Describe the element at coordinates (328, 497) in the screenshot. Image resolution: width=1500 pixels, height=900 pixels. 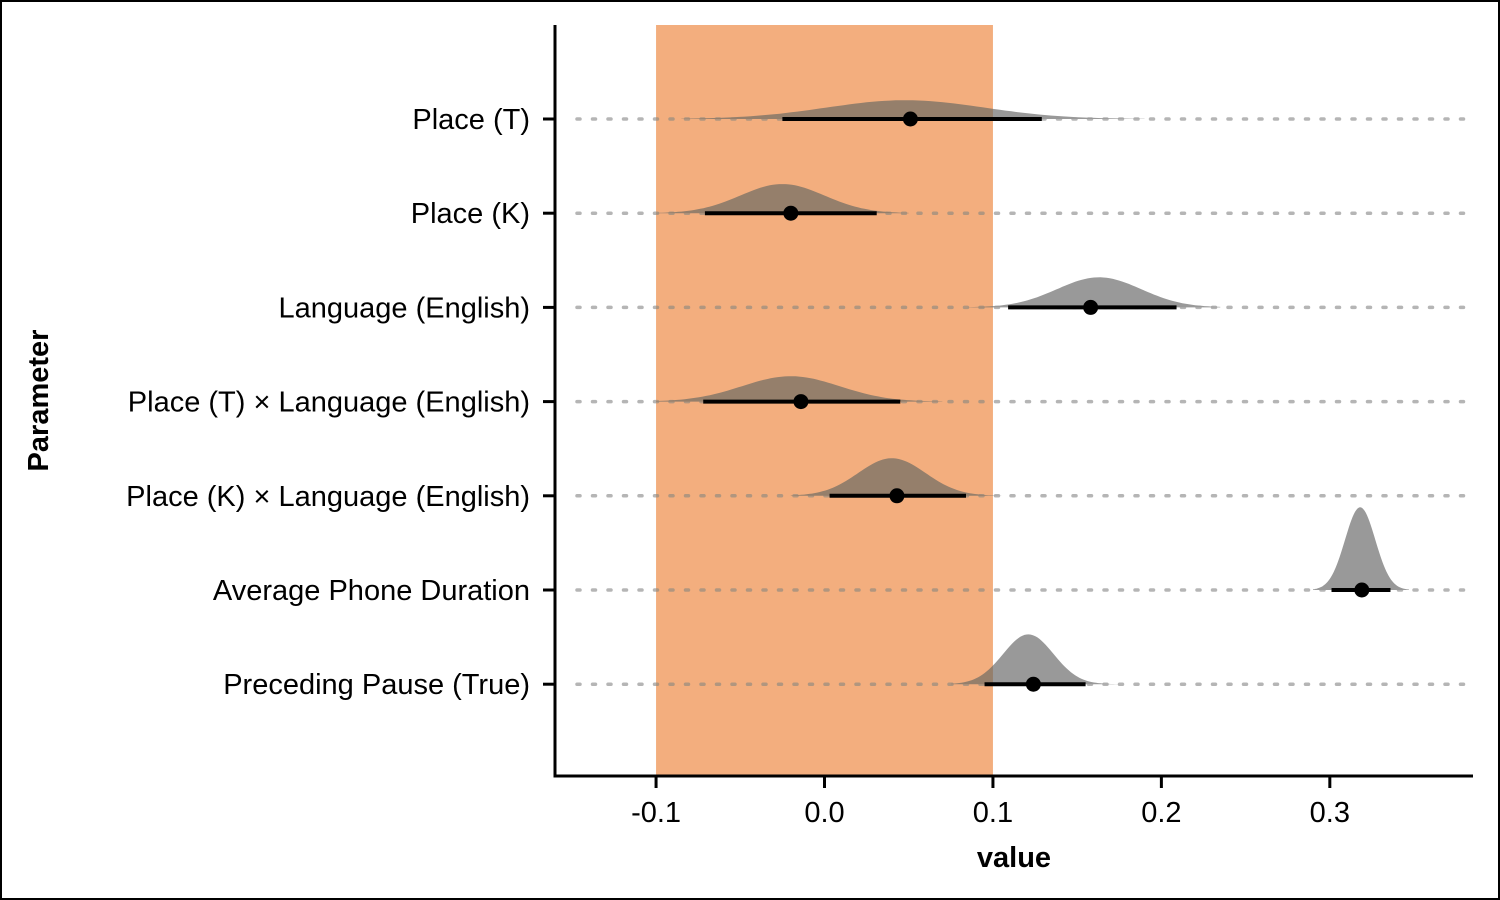
I see `param-5-label: Place (K) × Language (English)` at that location.